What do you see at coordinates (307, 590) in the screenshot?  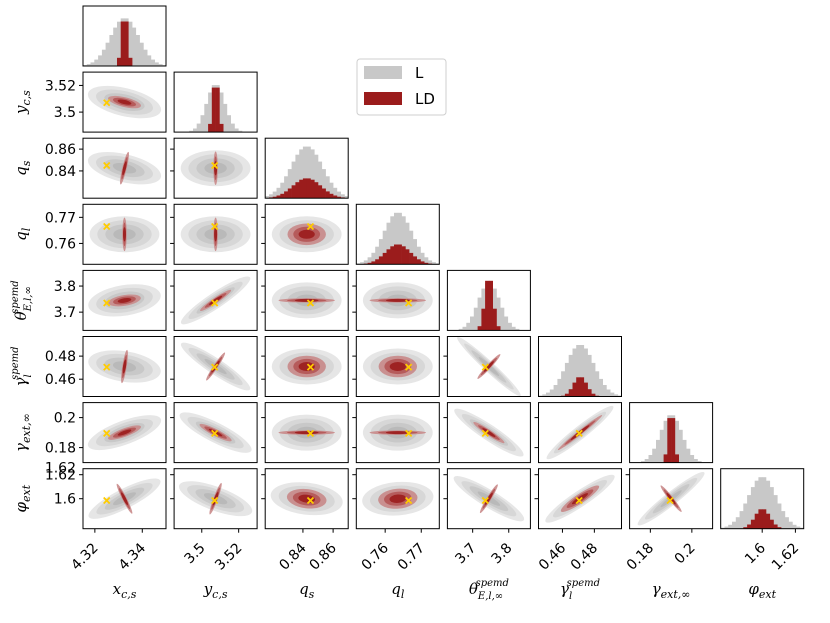 I see `x-axis-label-q_s: qs` at bounding box center [307, 590].